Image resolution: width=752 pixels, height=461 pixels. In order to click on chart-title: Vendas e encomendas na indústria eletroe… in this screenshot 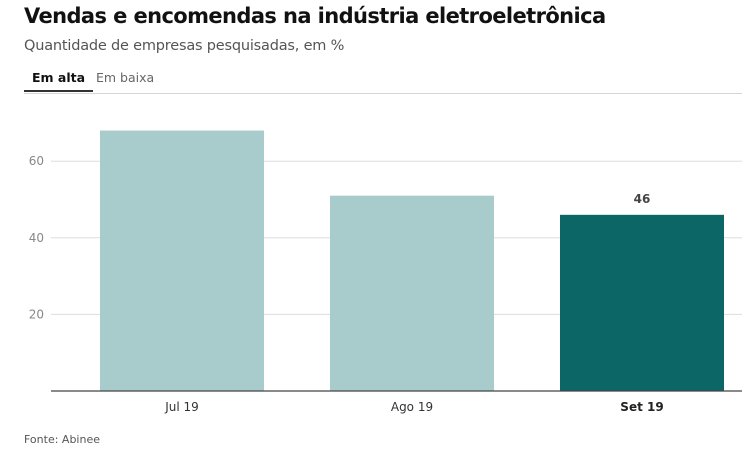, I will do `click(315, 16)`.